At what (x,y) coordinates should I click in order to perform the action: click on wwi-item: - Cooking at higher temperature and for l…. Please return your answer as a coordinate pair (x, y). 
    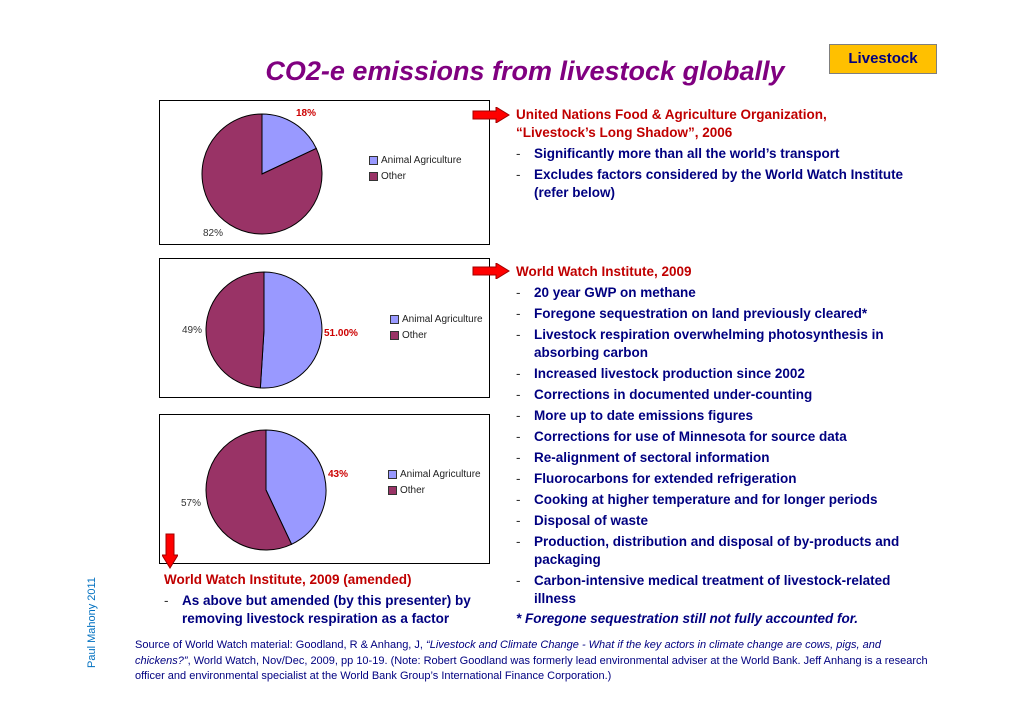
    Looking at the image, I should click on (697, 499).